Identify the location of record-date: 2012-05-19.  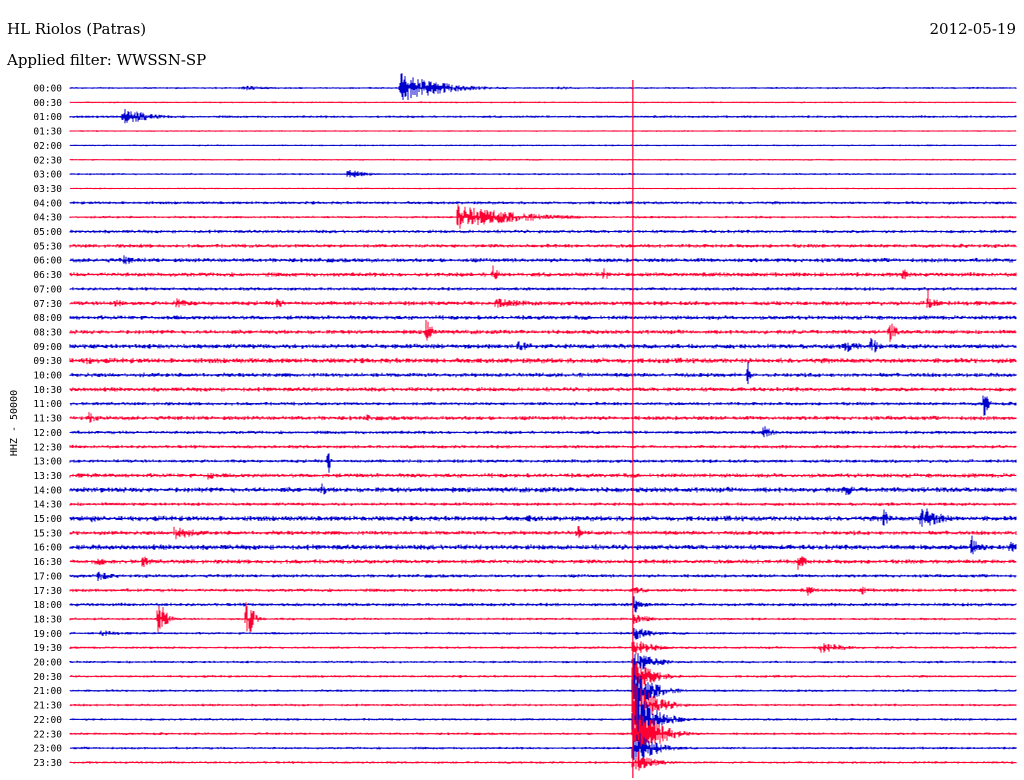
(972, 29).